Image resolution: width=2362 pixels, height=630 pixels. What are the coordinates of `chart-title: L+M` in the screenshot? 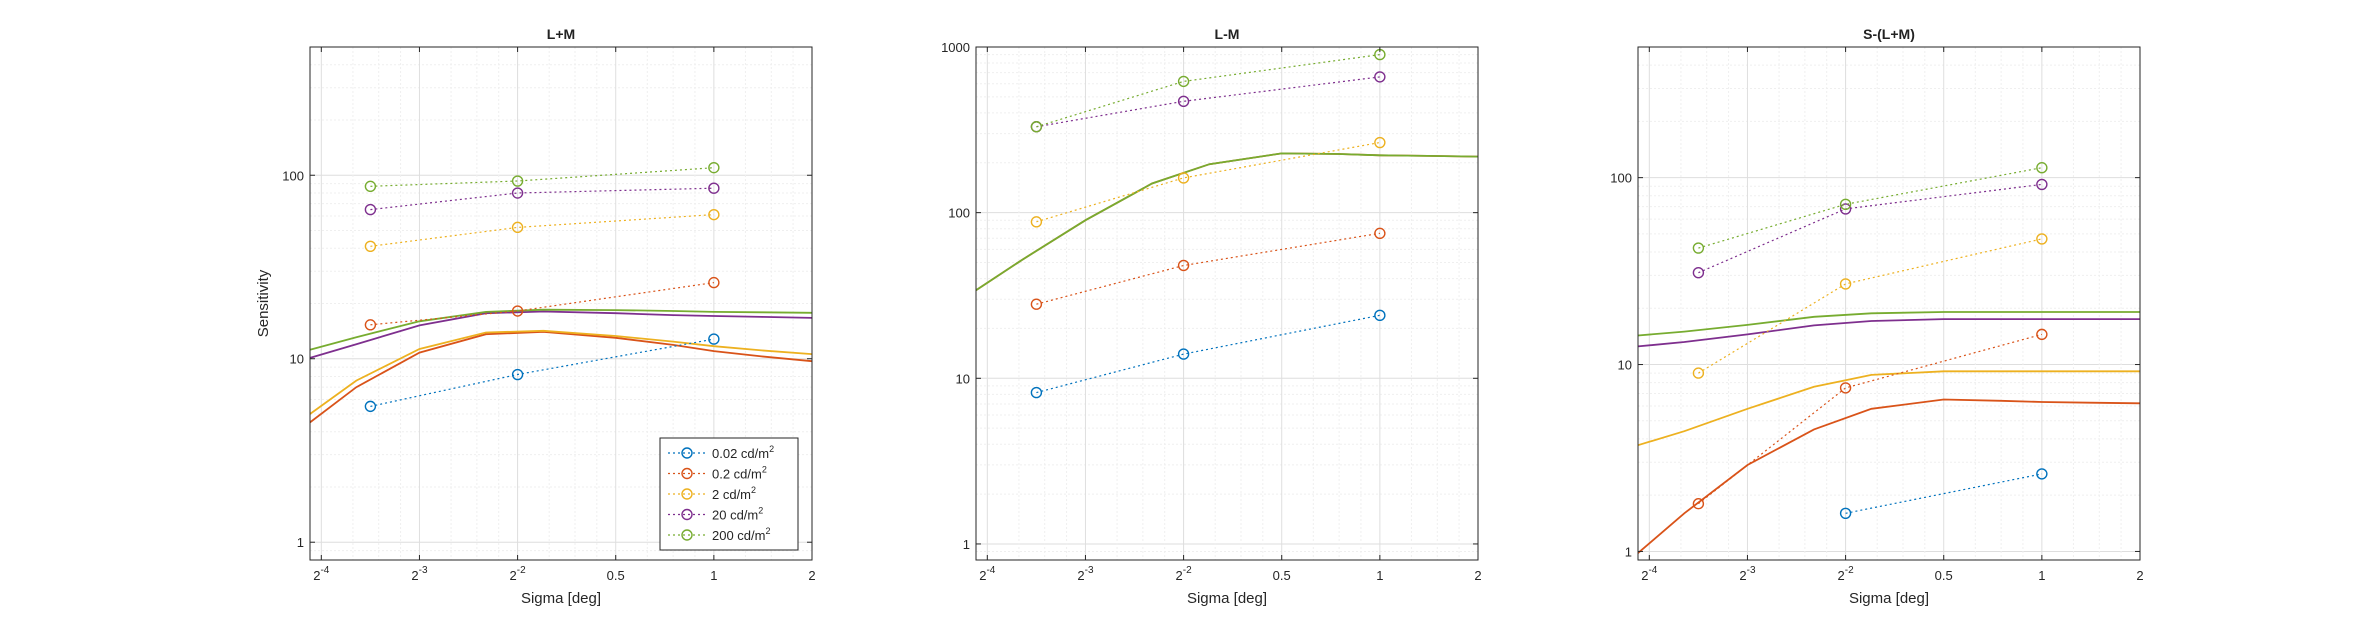 It's located at (561, 34).